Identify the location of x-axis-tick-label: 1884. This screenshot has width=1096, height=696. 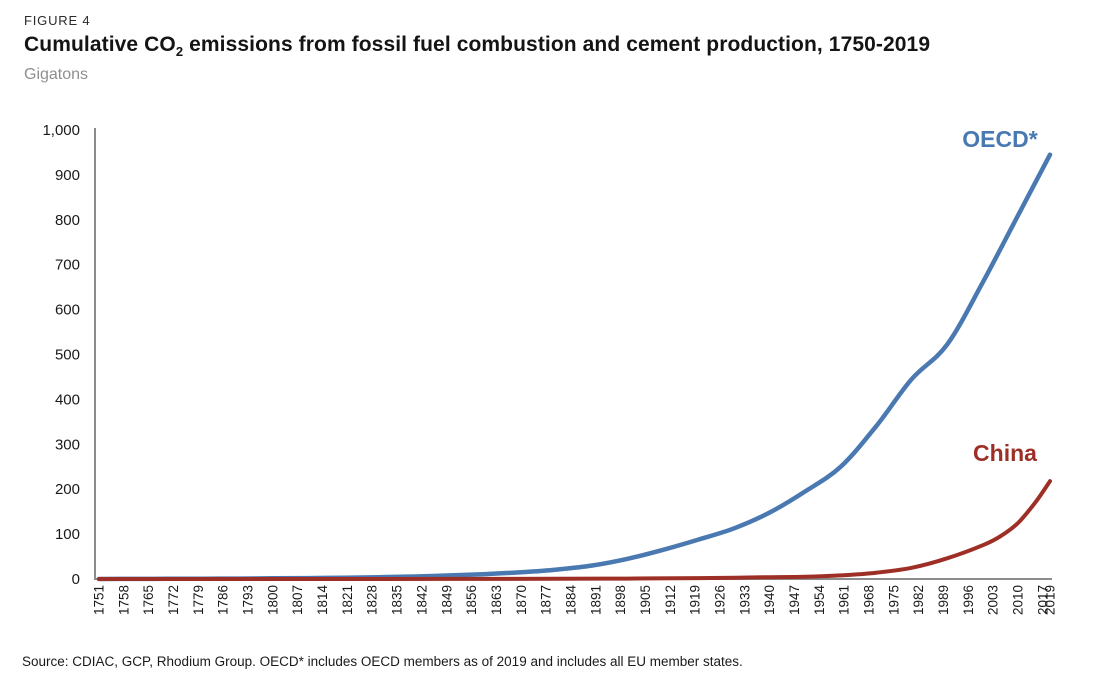
(570, 600).